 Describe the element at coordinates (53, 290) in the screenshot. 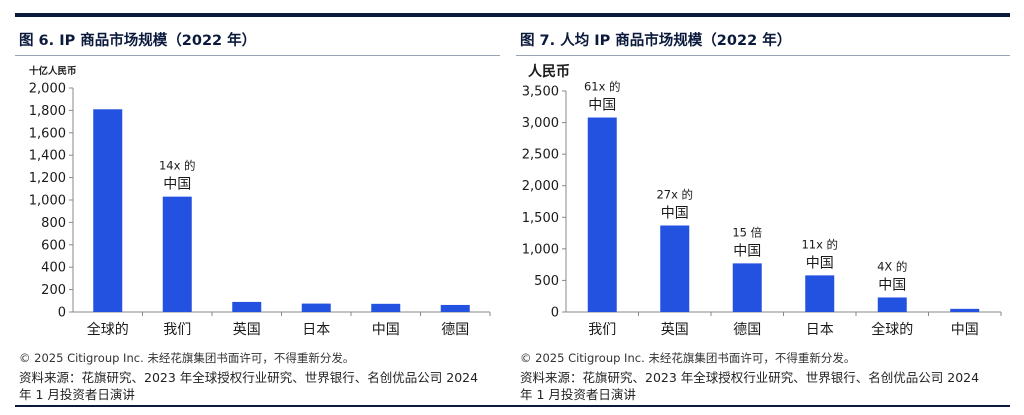

I see `y-tick-label: 200` at that location.